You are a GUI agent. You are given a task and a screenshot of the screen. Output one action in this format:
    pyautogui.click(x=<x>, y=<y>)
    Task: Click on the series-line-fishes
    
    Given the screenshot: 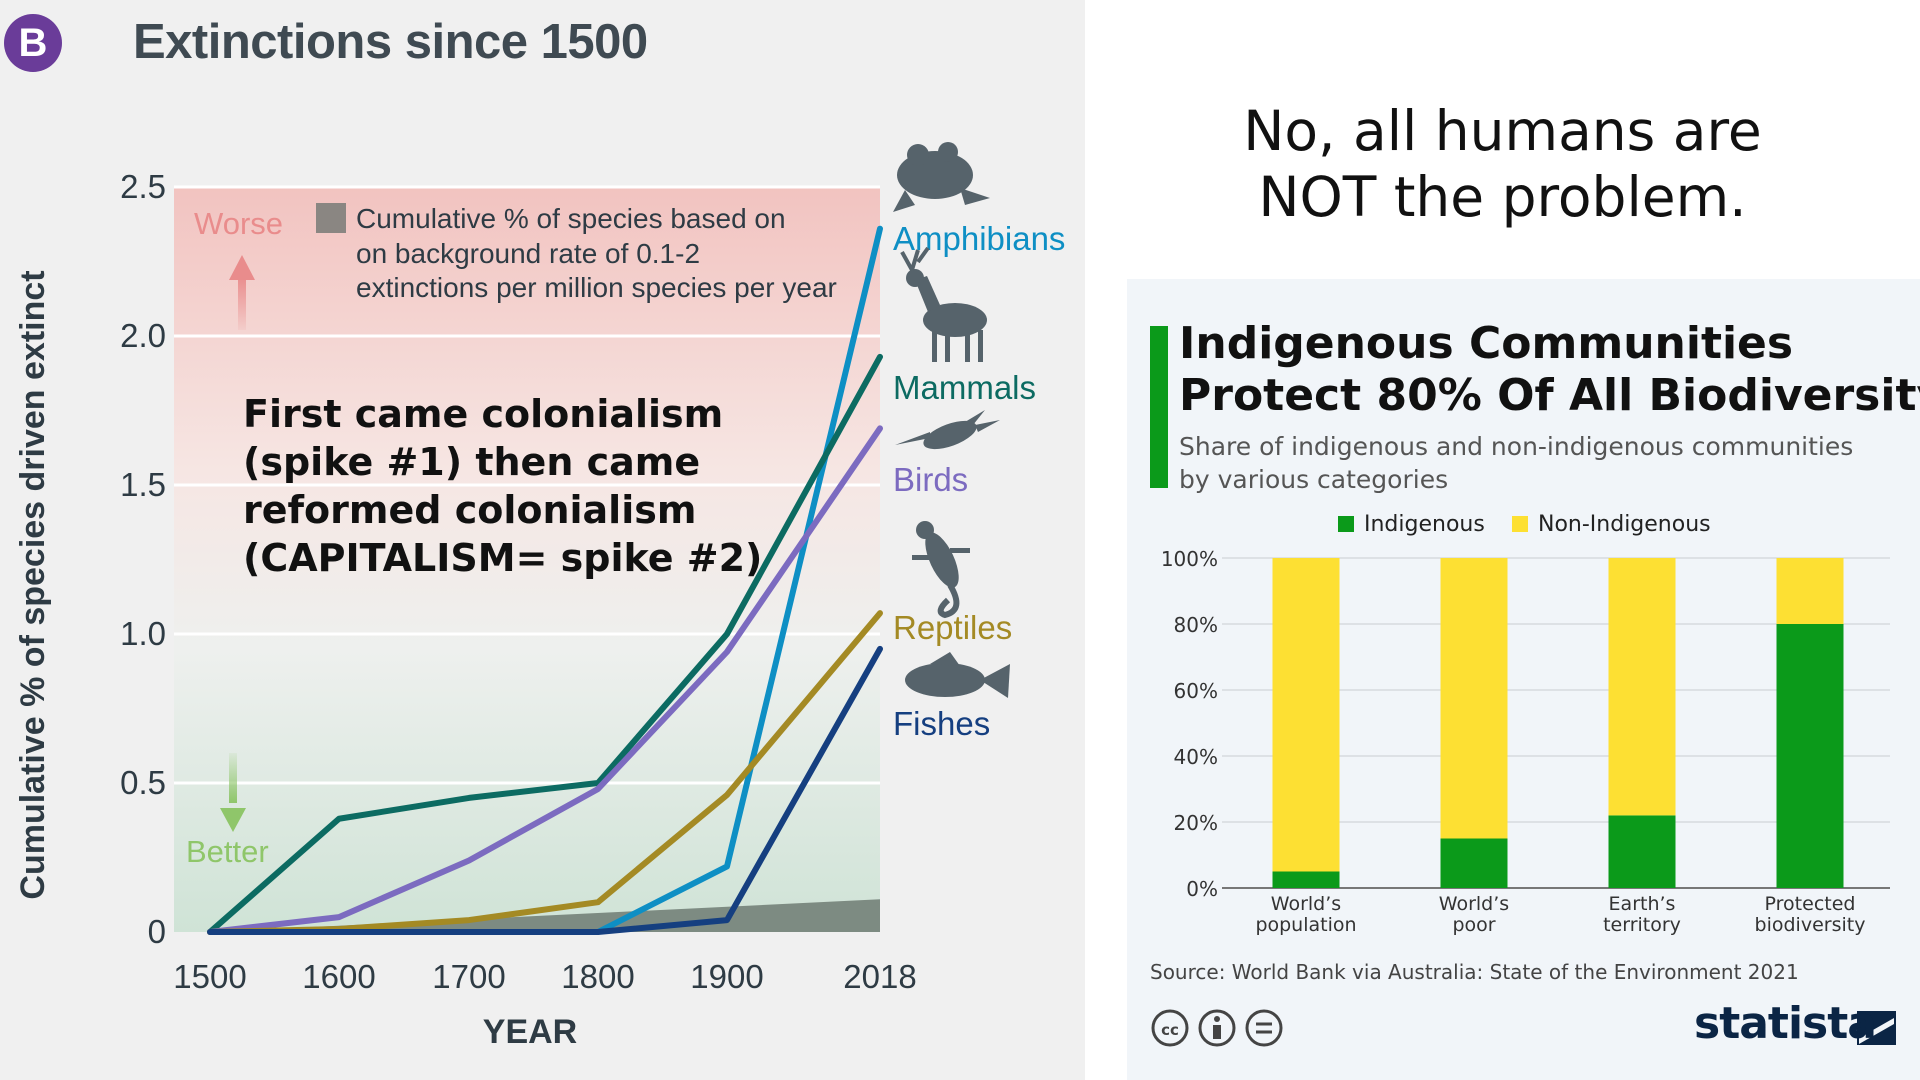 What is the action you would take?
    pyautogui.click(x=545, y=790)
    